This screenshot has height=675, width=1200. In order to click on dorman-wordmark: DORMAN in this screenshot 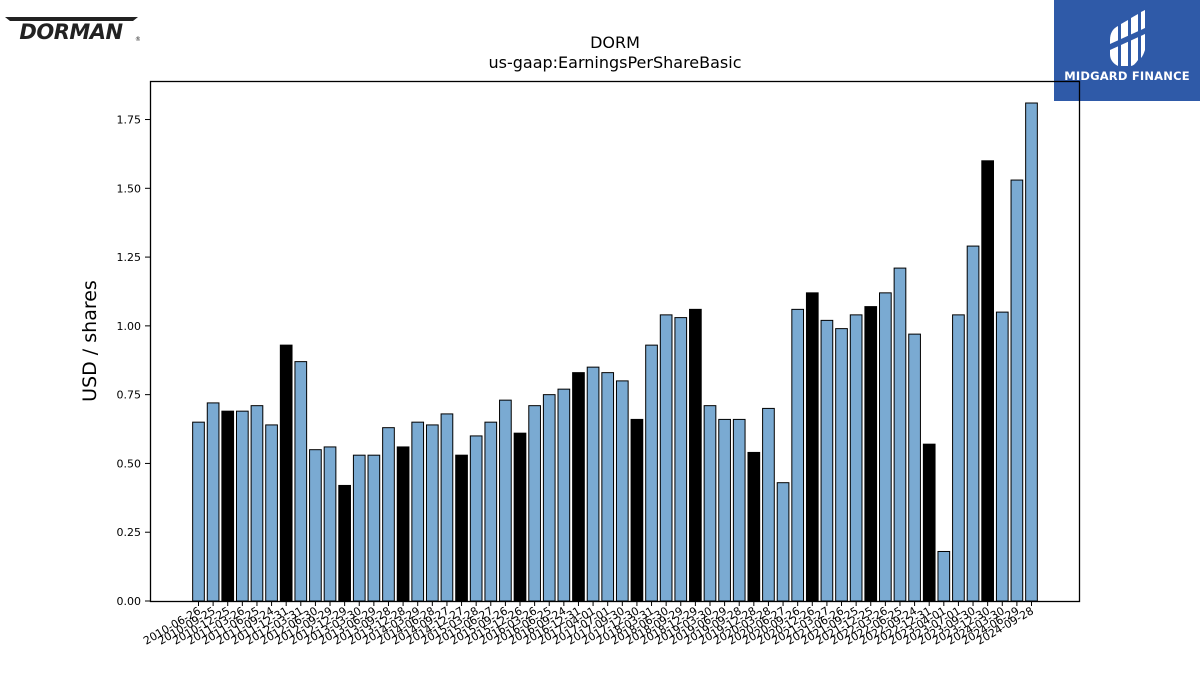, I will do `click(71, 32)`.